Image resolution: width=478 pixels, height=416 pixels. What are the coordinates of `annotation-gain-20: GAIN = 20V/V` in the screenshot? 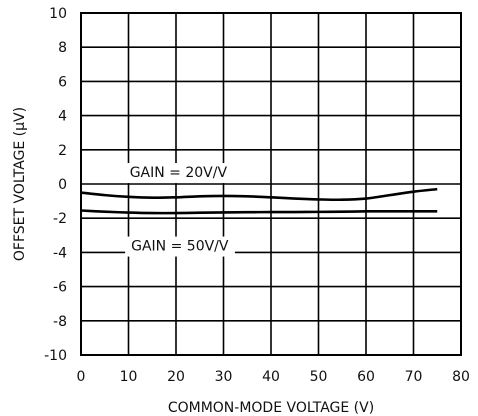 It's located at (179, 173).